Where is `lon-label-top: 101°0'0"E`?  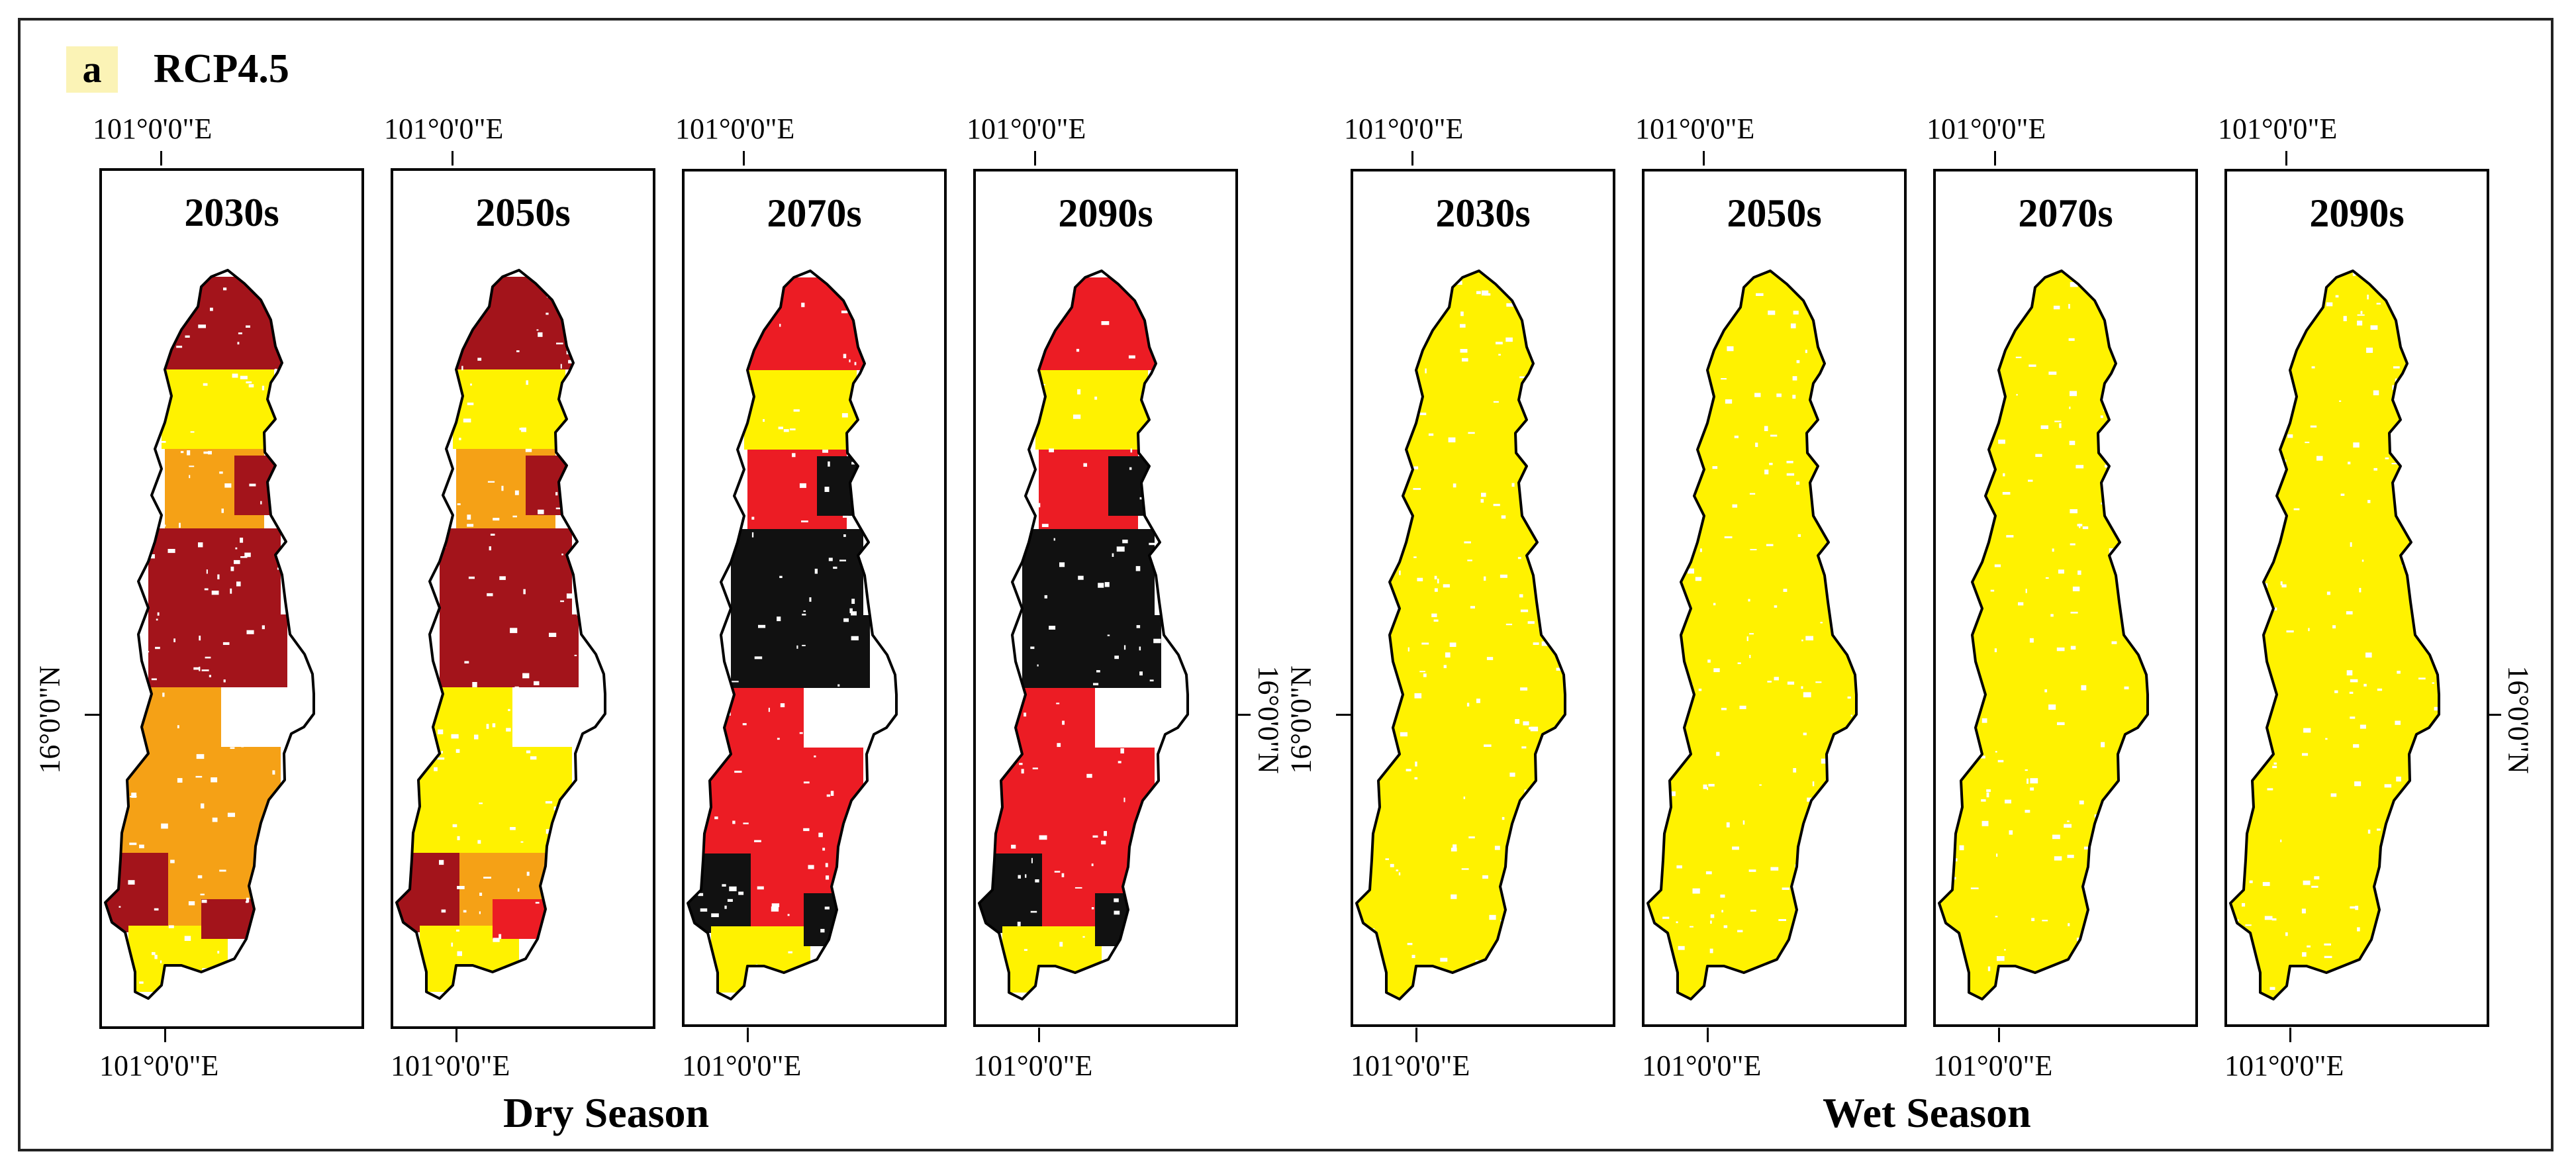
lon-label-top: 101°0'0"E is located at coordinates (1026, 129).